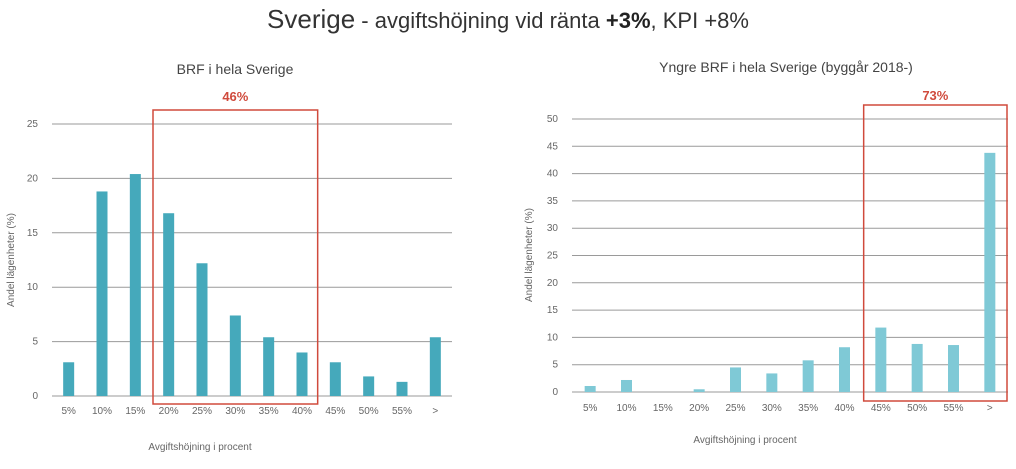  I want to click on highlight-label: 46%, so click(235, 96).